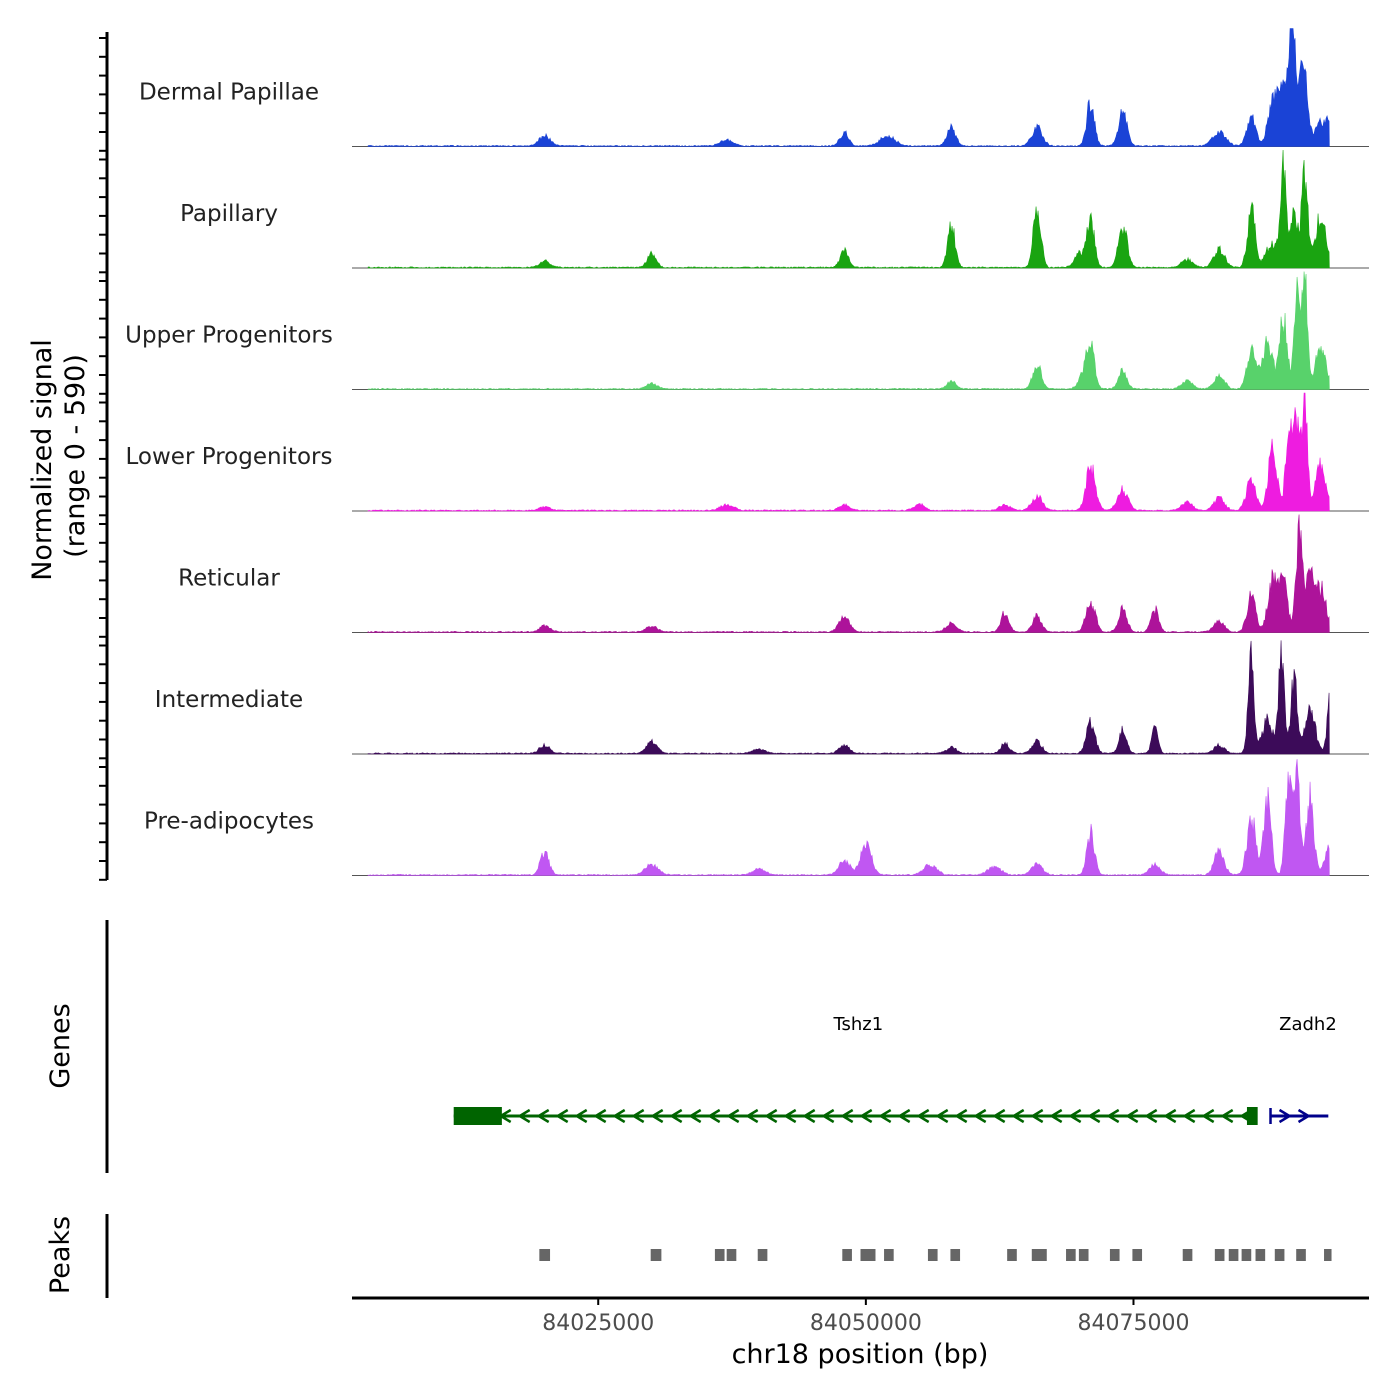  What do you see at coordinates (60, 1045) in the screenshot?
I see `genes-axis-title: Genes` at bounding box center [60, 1045].